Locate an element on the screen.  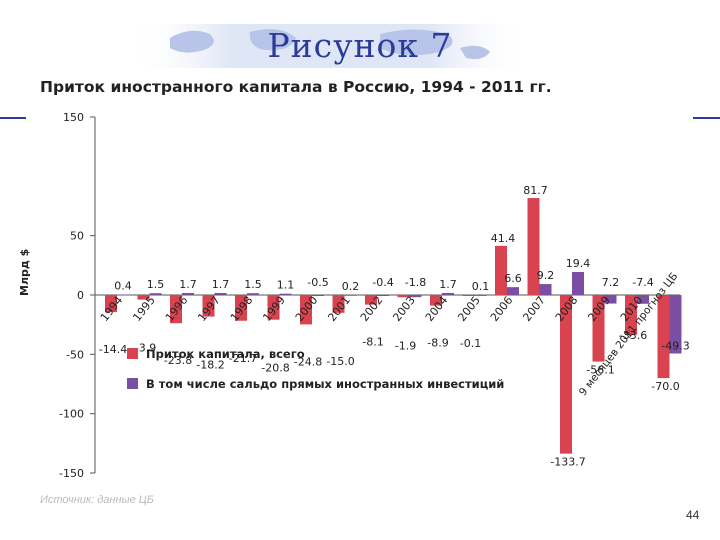
data-label-total: -18.2 is located at coordinates (210, 365).